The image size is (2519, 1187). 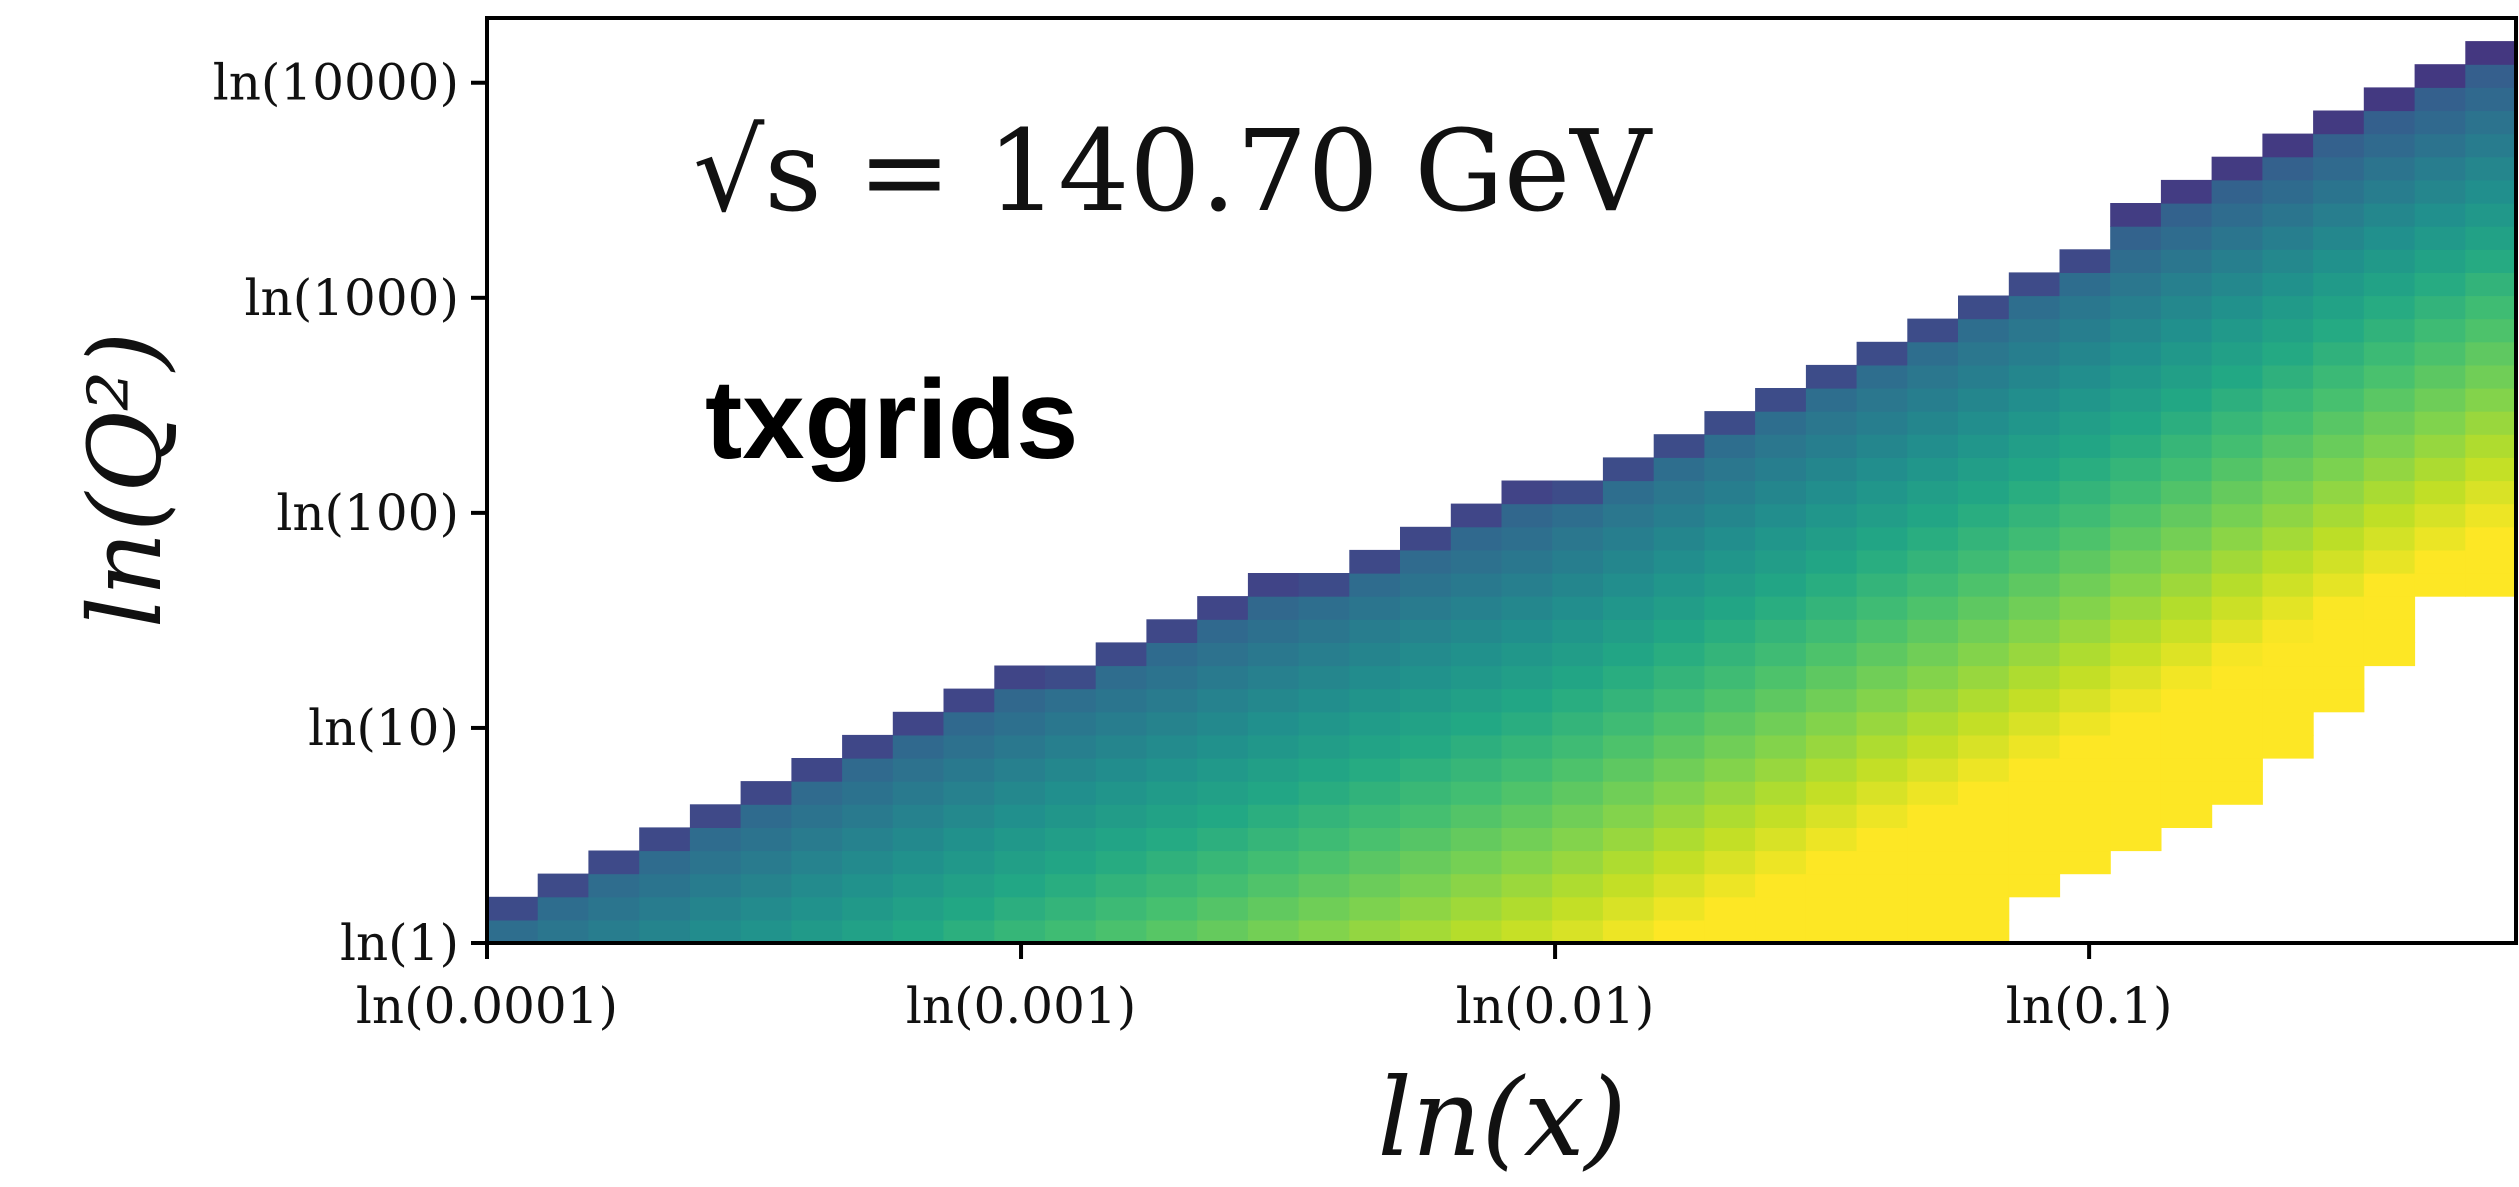 I want to click on x-tick-label: ln(0.01), so click(x=1555, y=1006).